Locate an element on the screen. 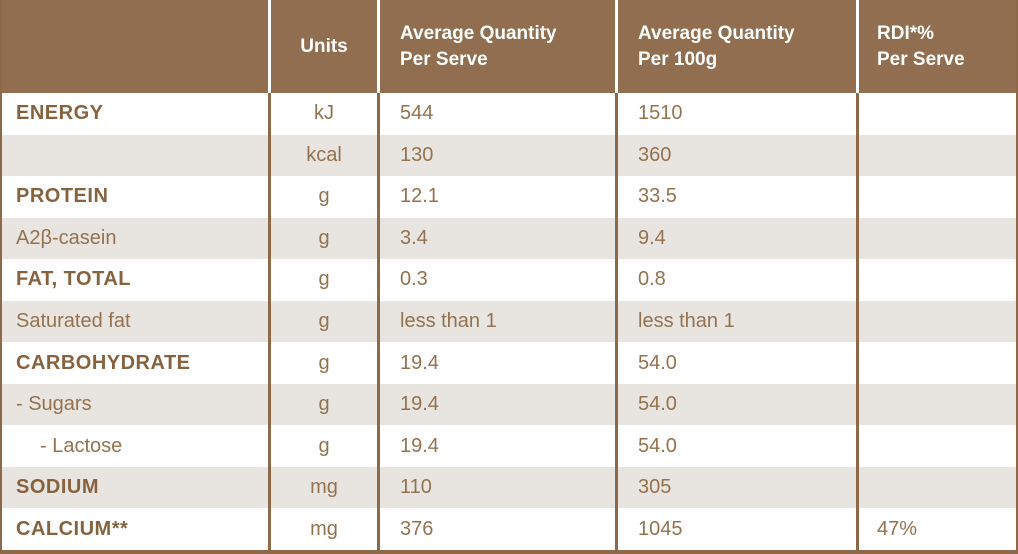  header-label-line1: RDI*% is located at coordinates (906, 34).